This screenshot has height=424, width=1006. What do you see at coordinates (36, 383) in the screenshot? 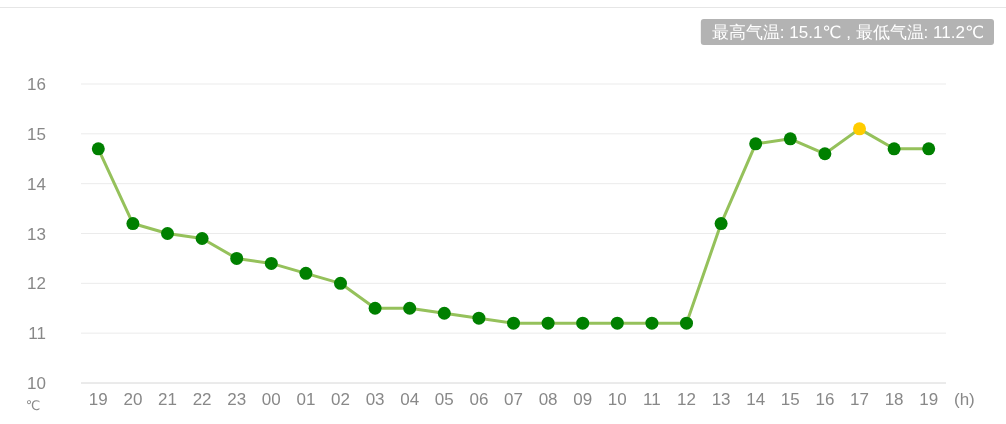
I see `y-tick-label: 10` at bounding box center [36, 383].